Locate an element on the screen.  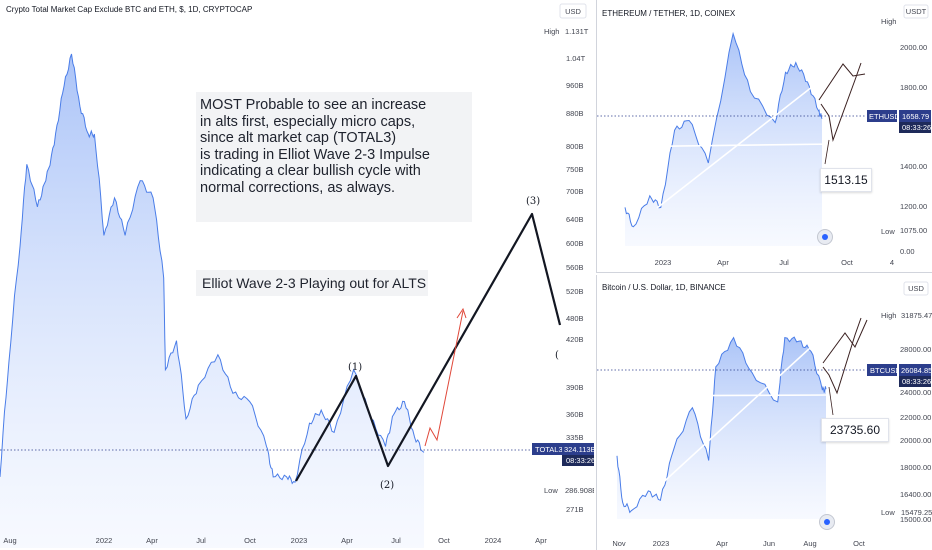
total3-y-tick-label: 960B is located at coordinates (575, 85).